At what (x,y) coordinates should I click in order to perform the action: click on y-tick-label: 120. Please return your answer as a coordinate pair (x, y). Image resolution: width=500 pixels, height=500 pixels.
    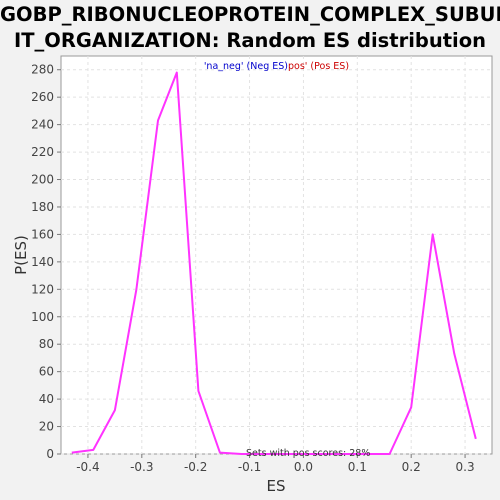
    Looking at the image, I should click on (42, 289).